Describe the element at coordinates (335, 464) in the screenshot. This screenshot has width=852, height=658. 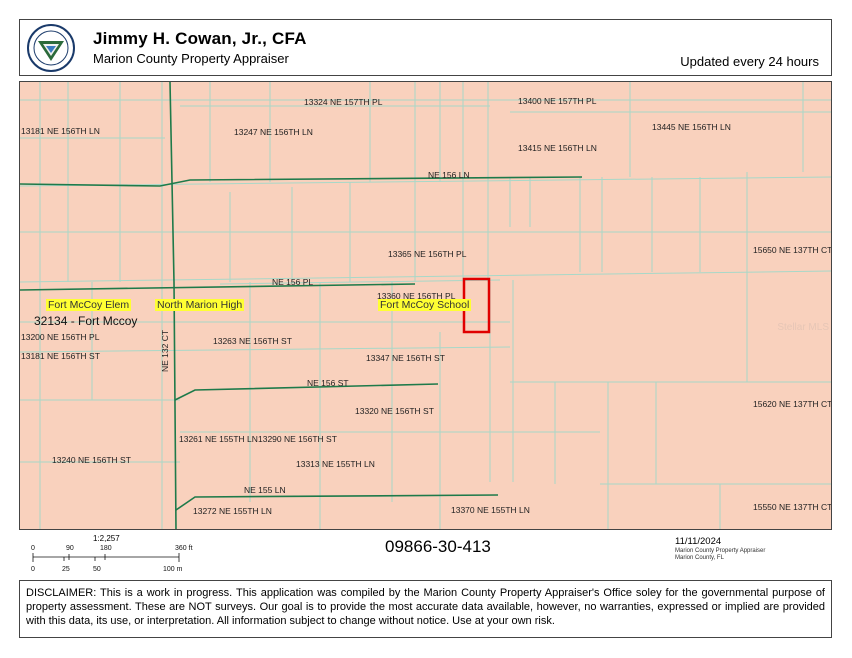
I see `address-label: 13313 NE 155TH LN` at that location.